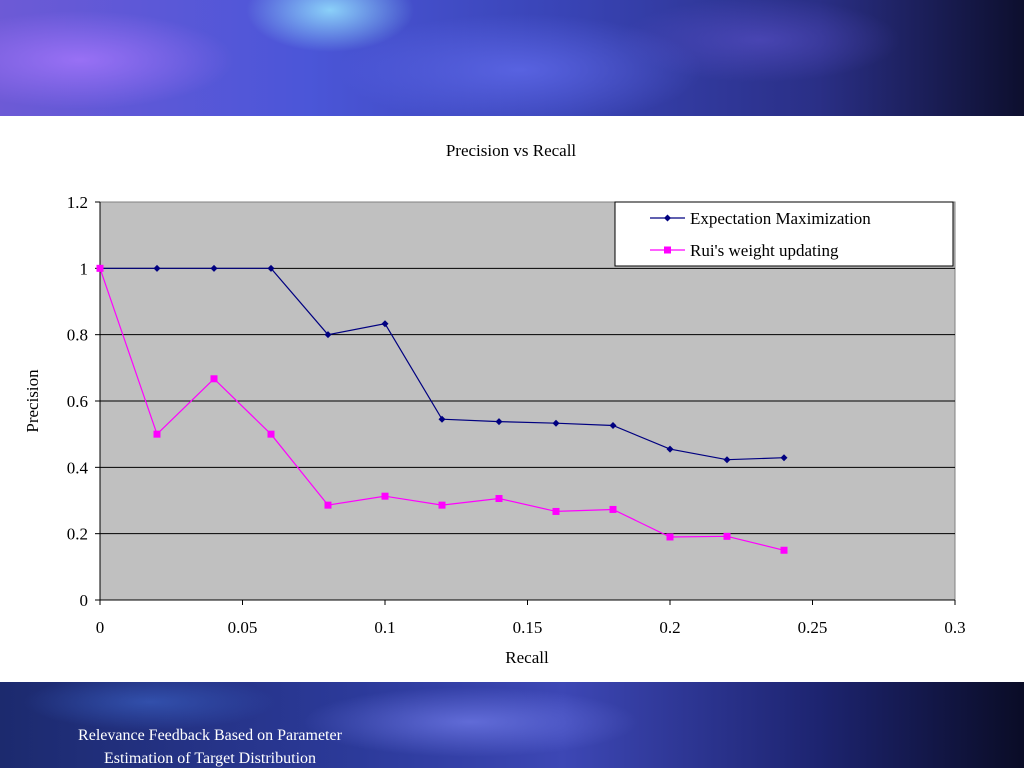 Image resolution: width=1024 pixels, height=770 pixels. I want to click on legend-box, so click(784, 234).